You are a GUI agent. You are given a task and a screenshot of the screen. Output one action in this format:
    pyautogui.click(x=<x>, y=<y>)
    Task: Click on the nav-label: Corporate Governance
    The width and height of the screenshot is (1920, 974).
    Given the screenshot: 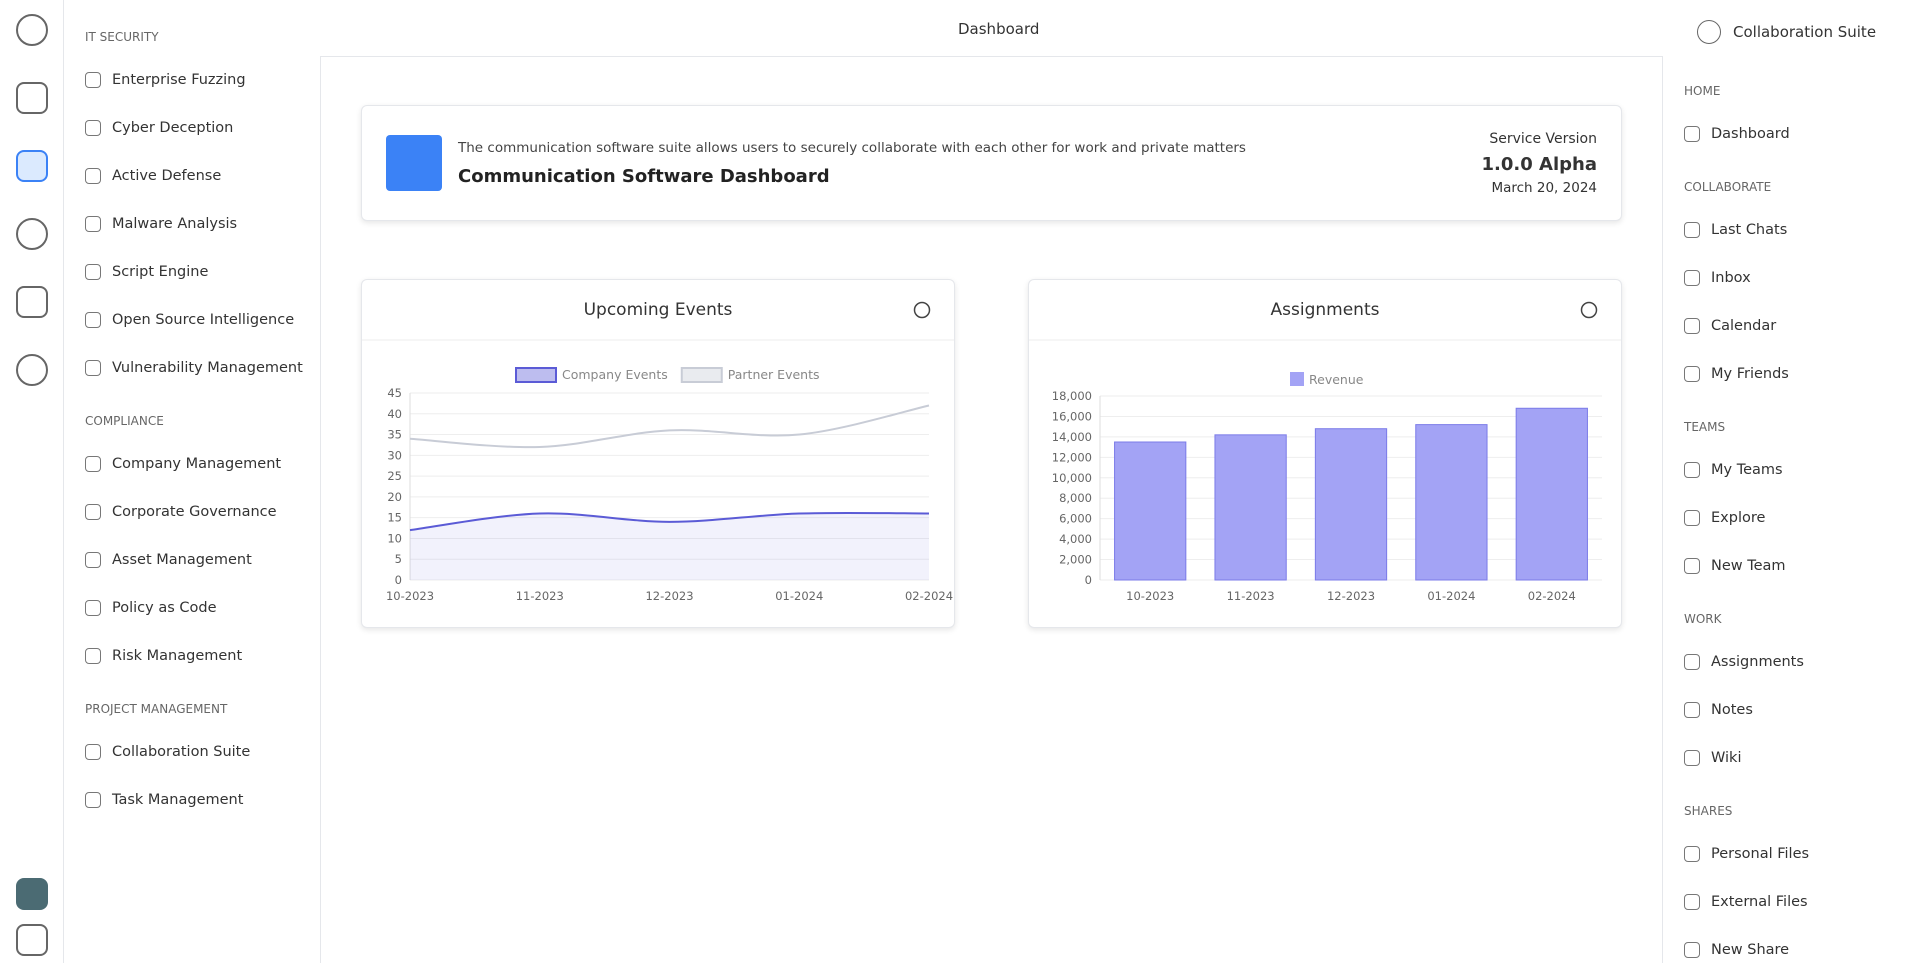 What is the action you would take?
    pyautogui.click(x=194, y=512)
    